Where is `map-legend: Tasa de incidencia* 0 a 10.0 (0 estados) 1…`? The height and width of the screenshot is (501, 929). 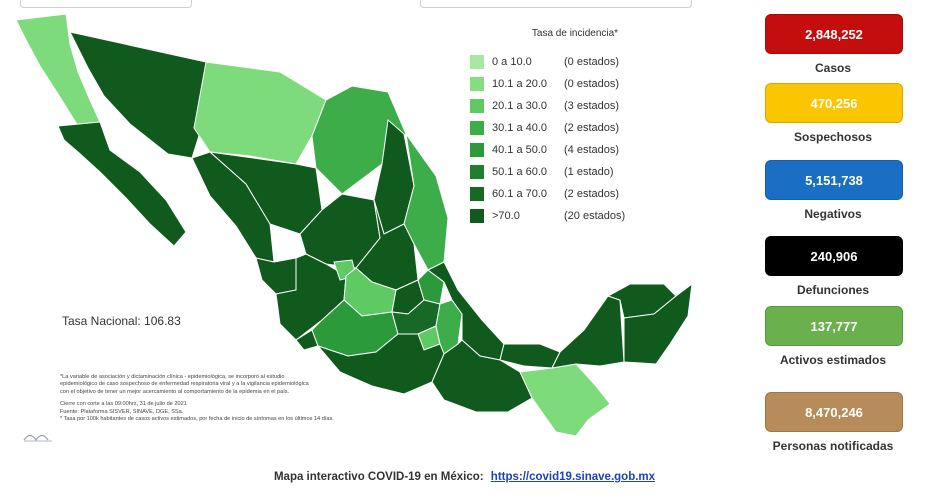 map-legend: Tasa de incidencia* 0 a 10.0 (0 estados) 1… is located at coordinates (570, 127).